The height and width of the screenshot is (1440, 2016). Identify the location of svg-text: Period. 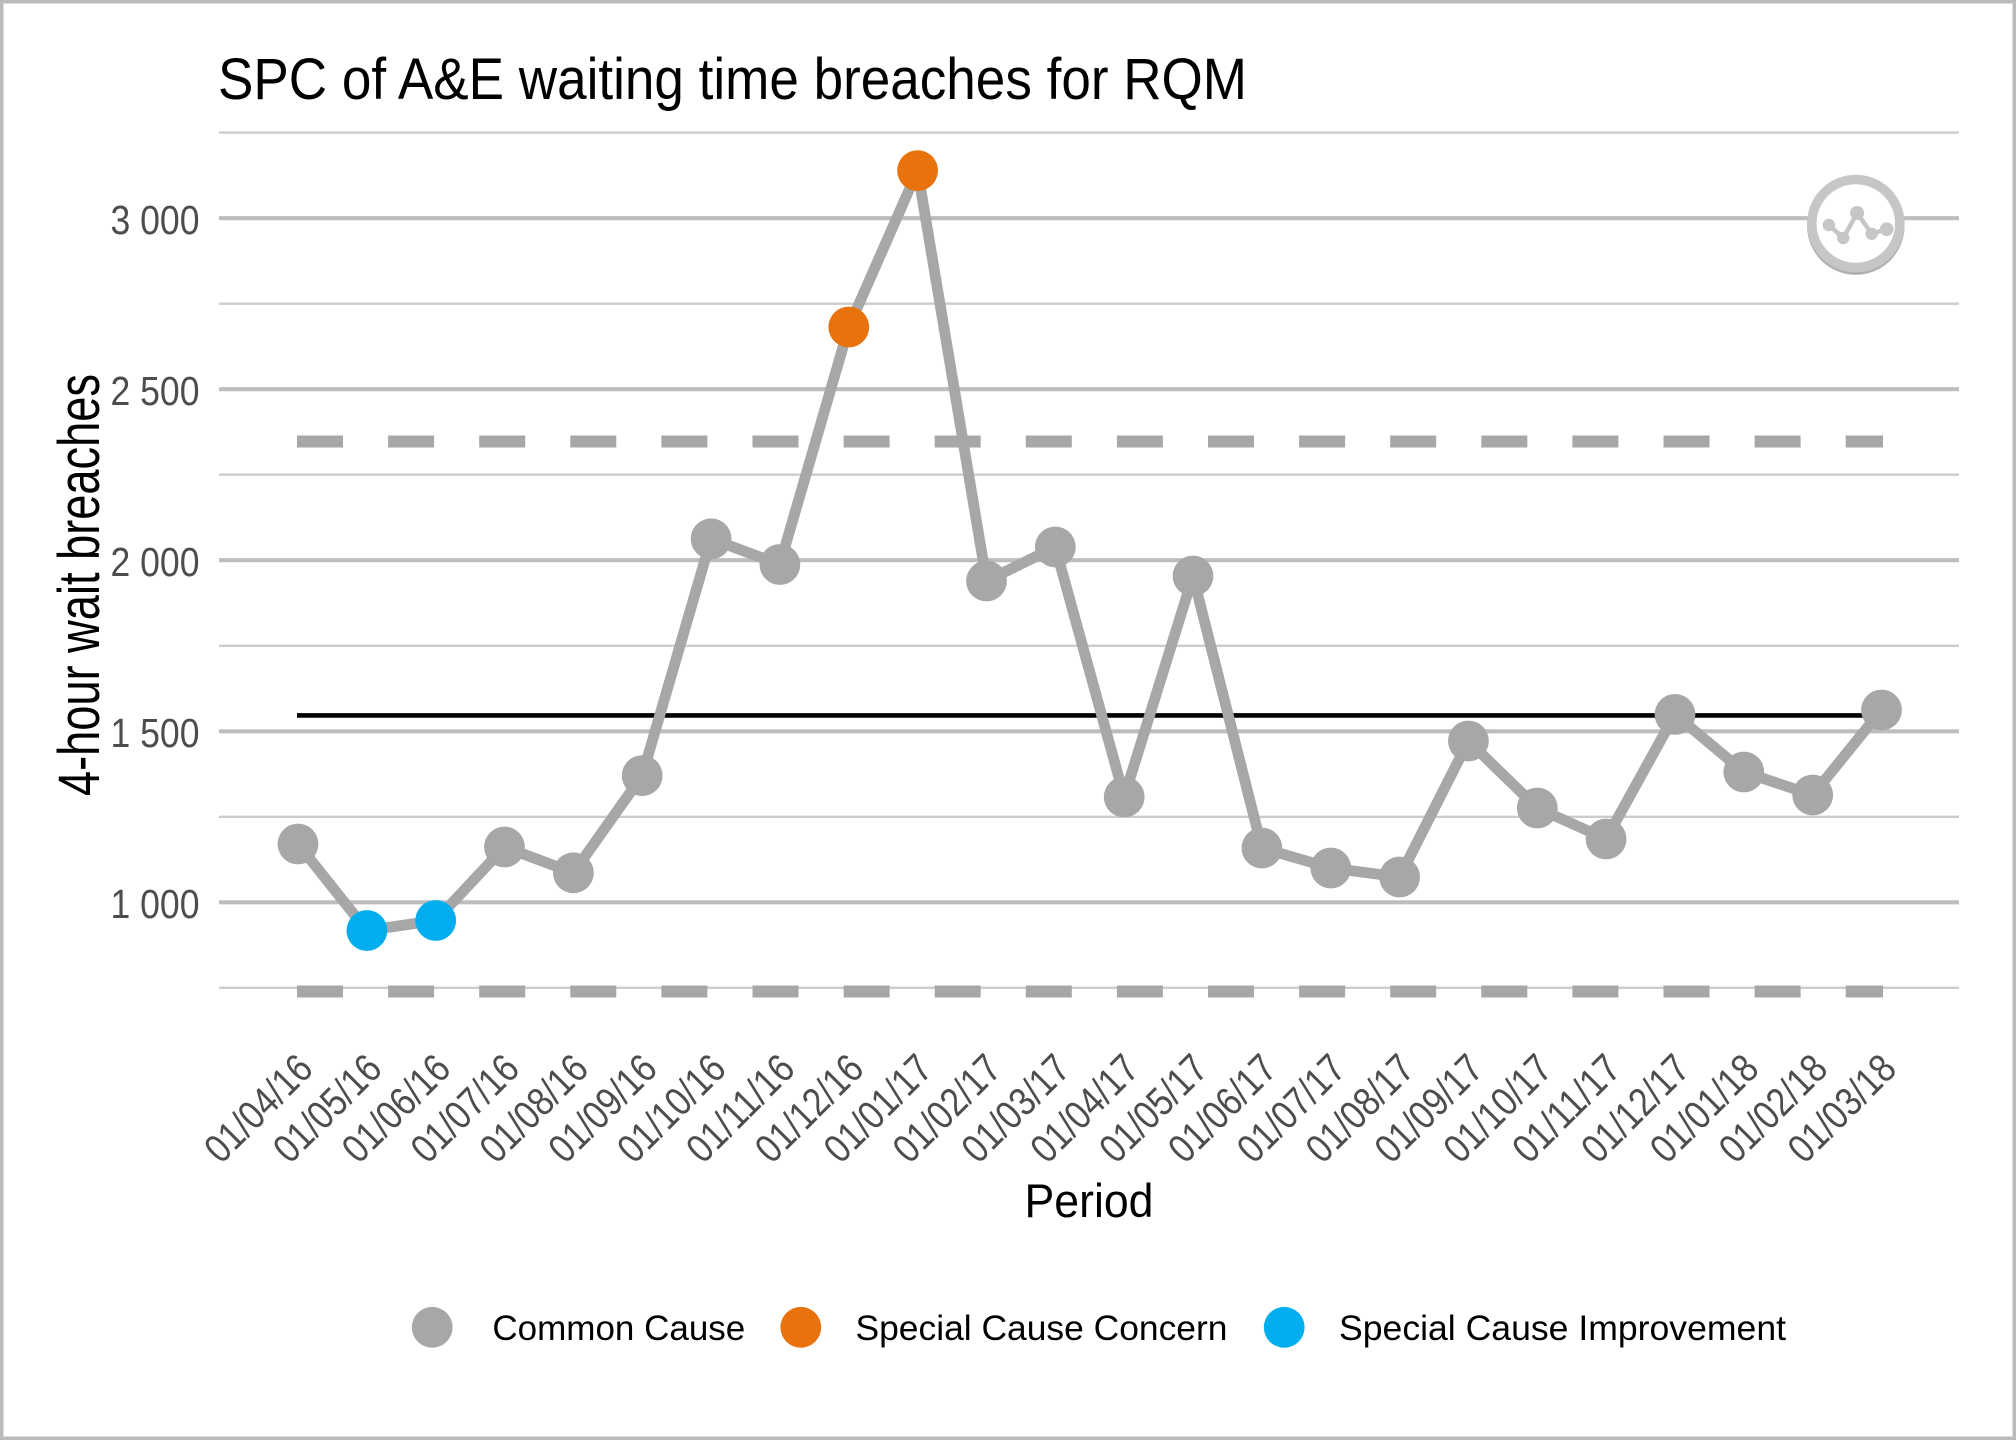
(1089, 1201).